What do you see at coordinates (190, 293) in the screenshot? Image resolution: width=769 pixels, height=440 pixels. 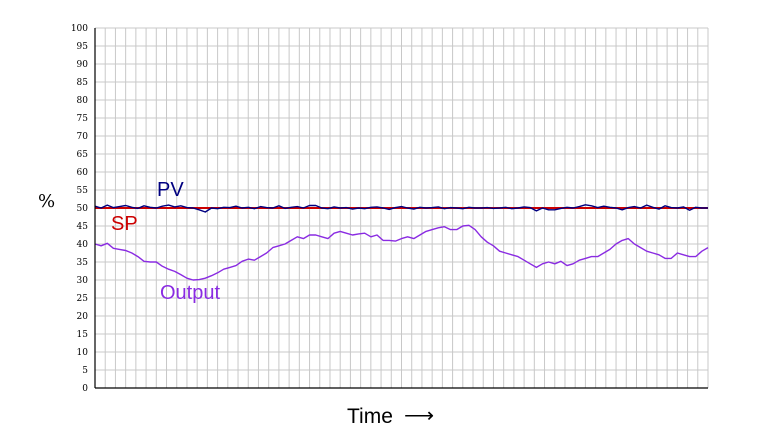 I see `series-label-output: Output` at bounding box center [190, 293].